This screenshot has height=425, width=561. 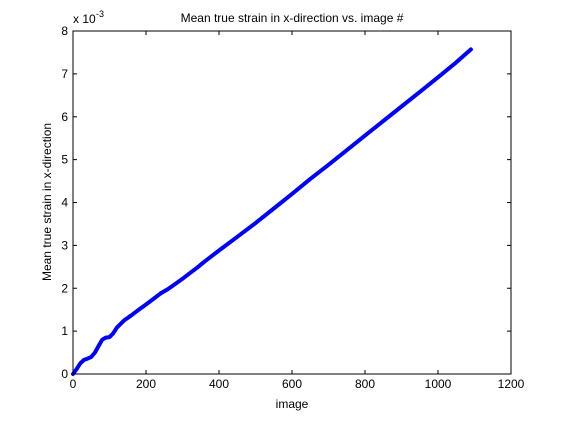 What do you see at coordinates (511, 384) in the screenshot?
I see `x-tick-label: 1200` at bounding box center [511, 384].